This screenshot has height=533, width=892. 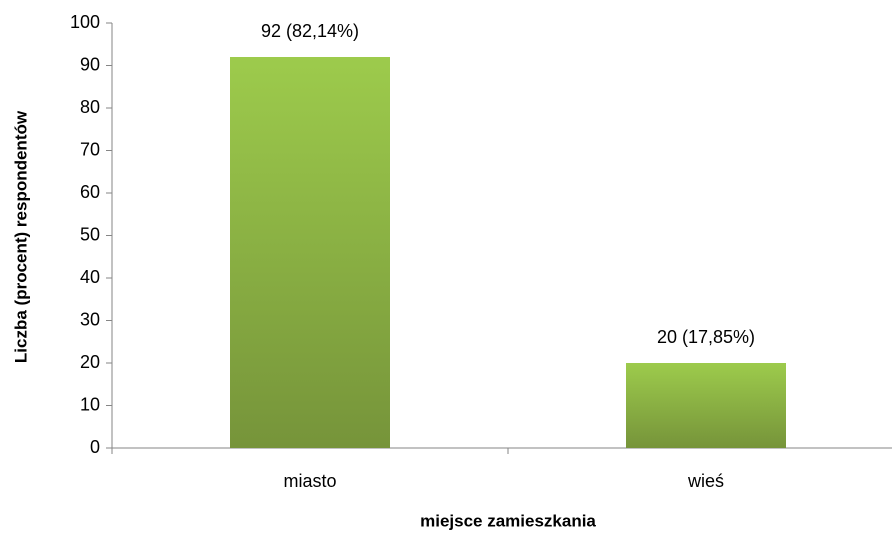 I want to click on y-axis-title: Liczba (procent) respondentów, so click(x=20, y=236).